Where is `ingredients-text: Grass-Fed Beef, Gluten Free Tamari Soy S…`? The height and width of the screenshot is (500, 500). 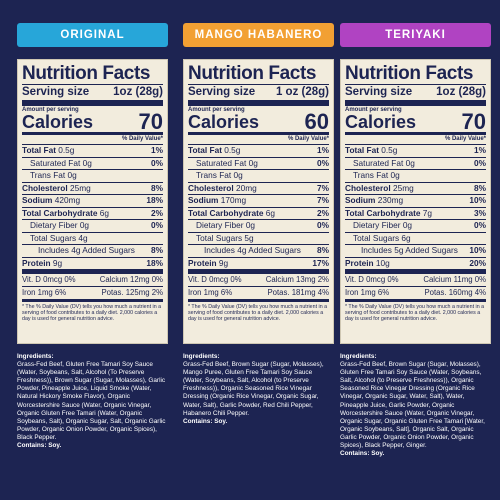
ingredients-text: Grass-Fed Beef, Gluten Free Tamari Soy S… is located at coordinates (91, 401).